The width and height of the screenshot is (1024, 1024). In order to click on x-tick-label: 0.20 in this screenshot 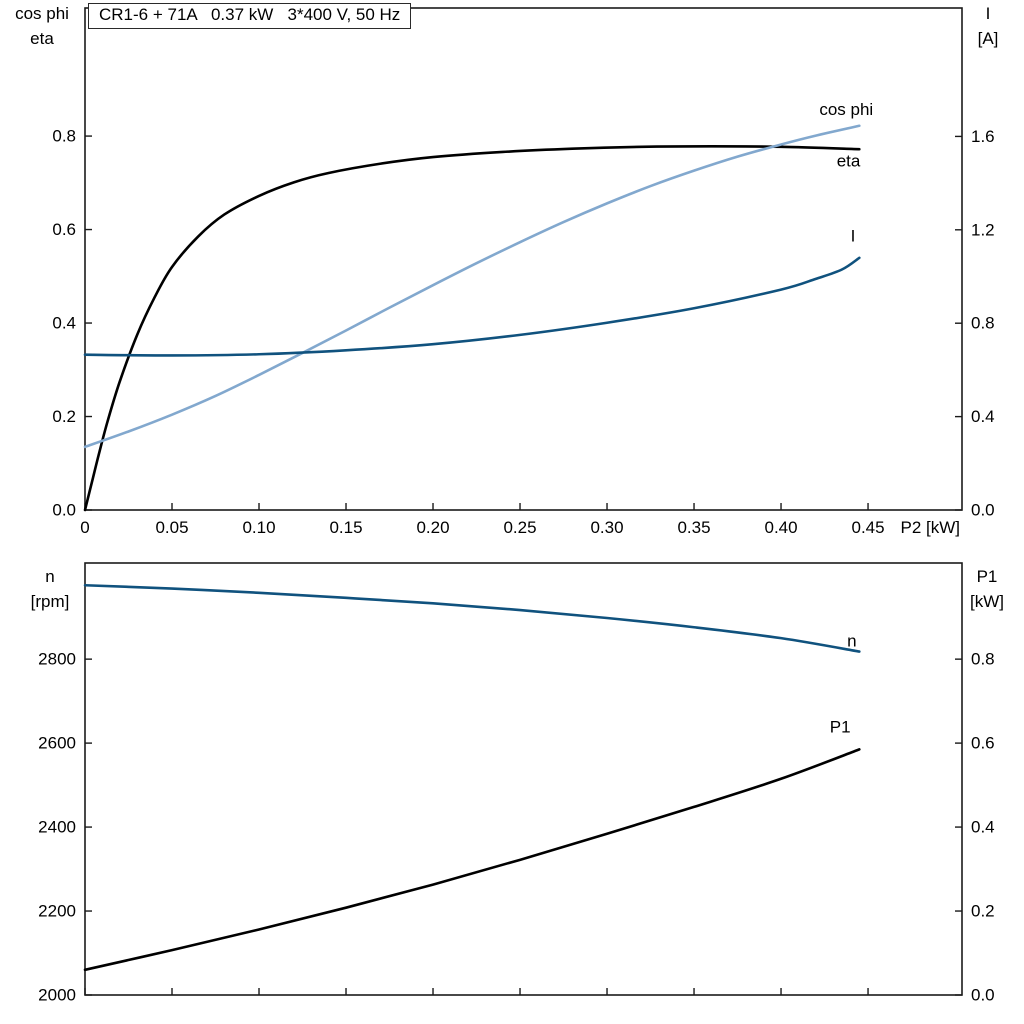, I will do `click(432, 527)`.